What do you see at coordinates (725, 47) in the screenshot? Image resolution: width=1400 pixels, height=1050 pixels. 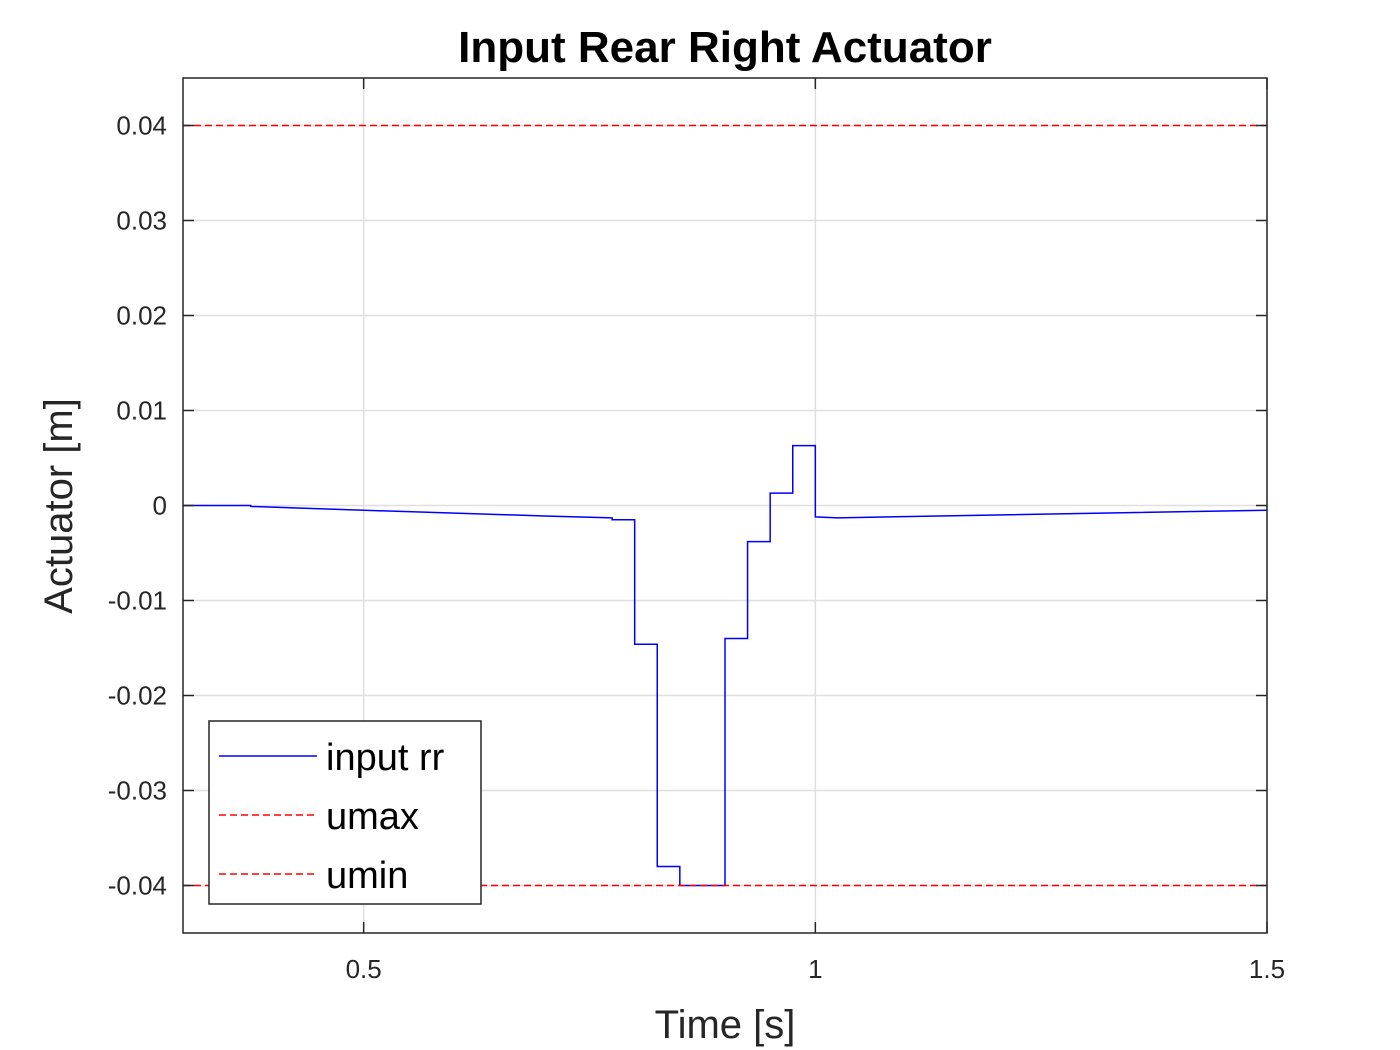 I see `chart-title: Input Rear Right Actuator` at bounding box center [725, 47].